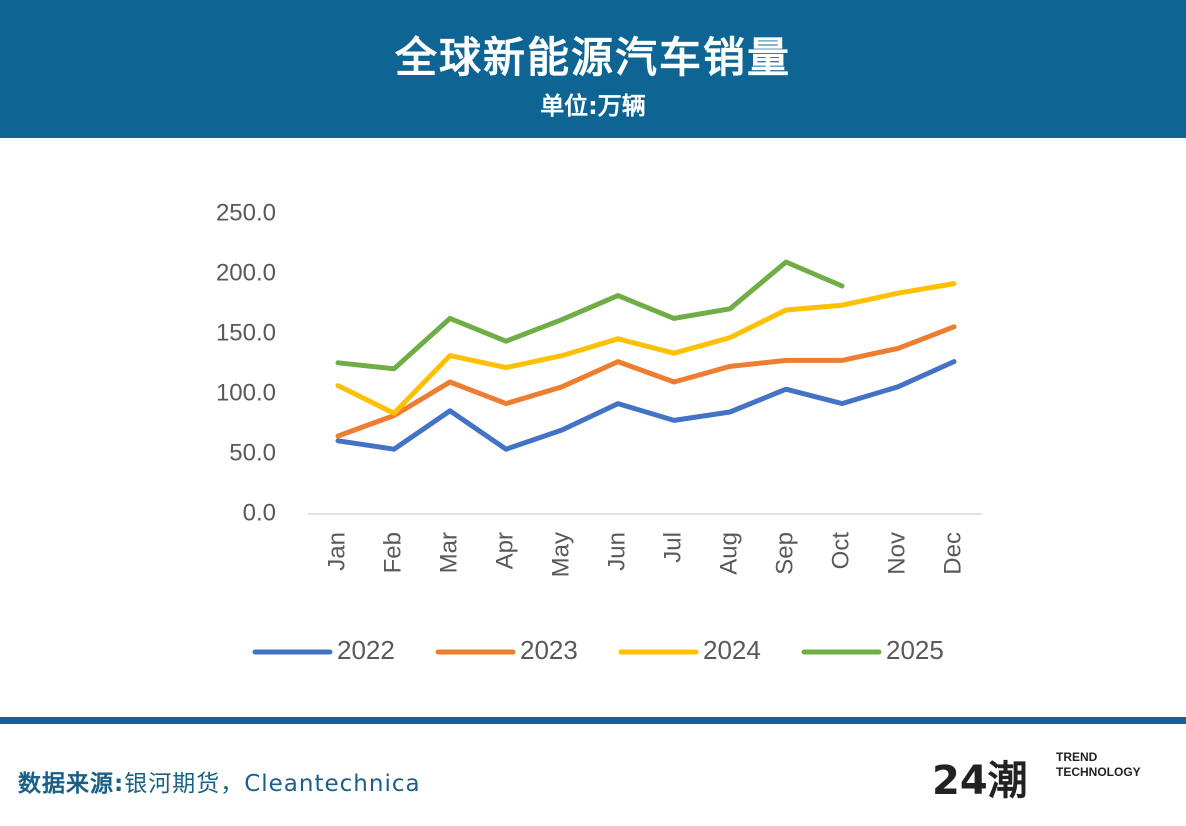 The height and width of the screenshot is (826, 1186). Describe the element at coordinates (71, 784) in the screenshot. I see `source-label: 数据来源:` at that location.